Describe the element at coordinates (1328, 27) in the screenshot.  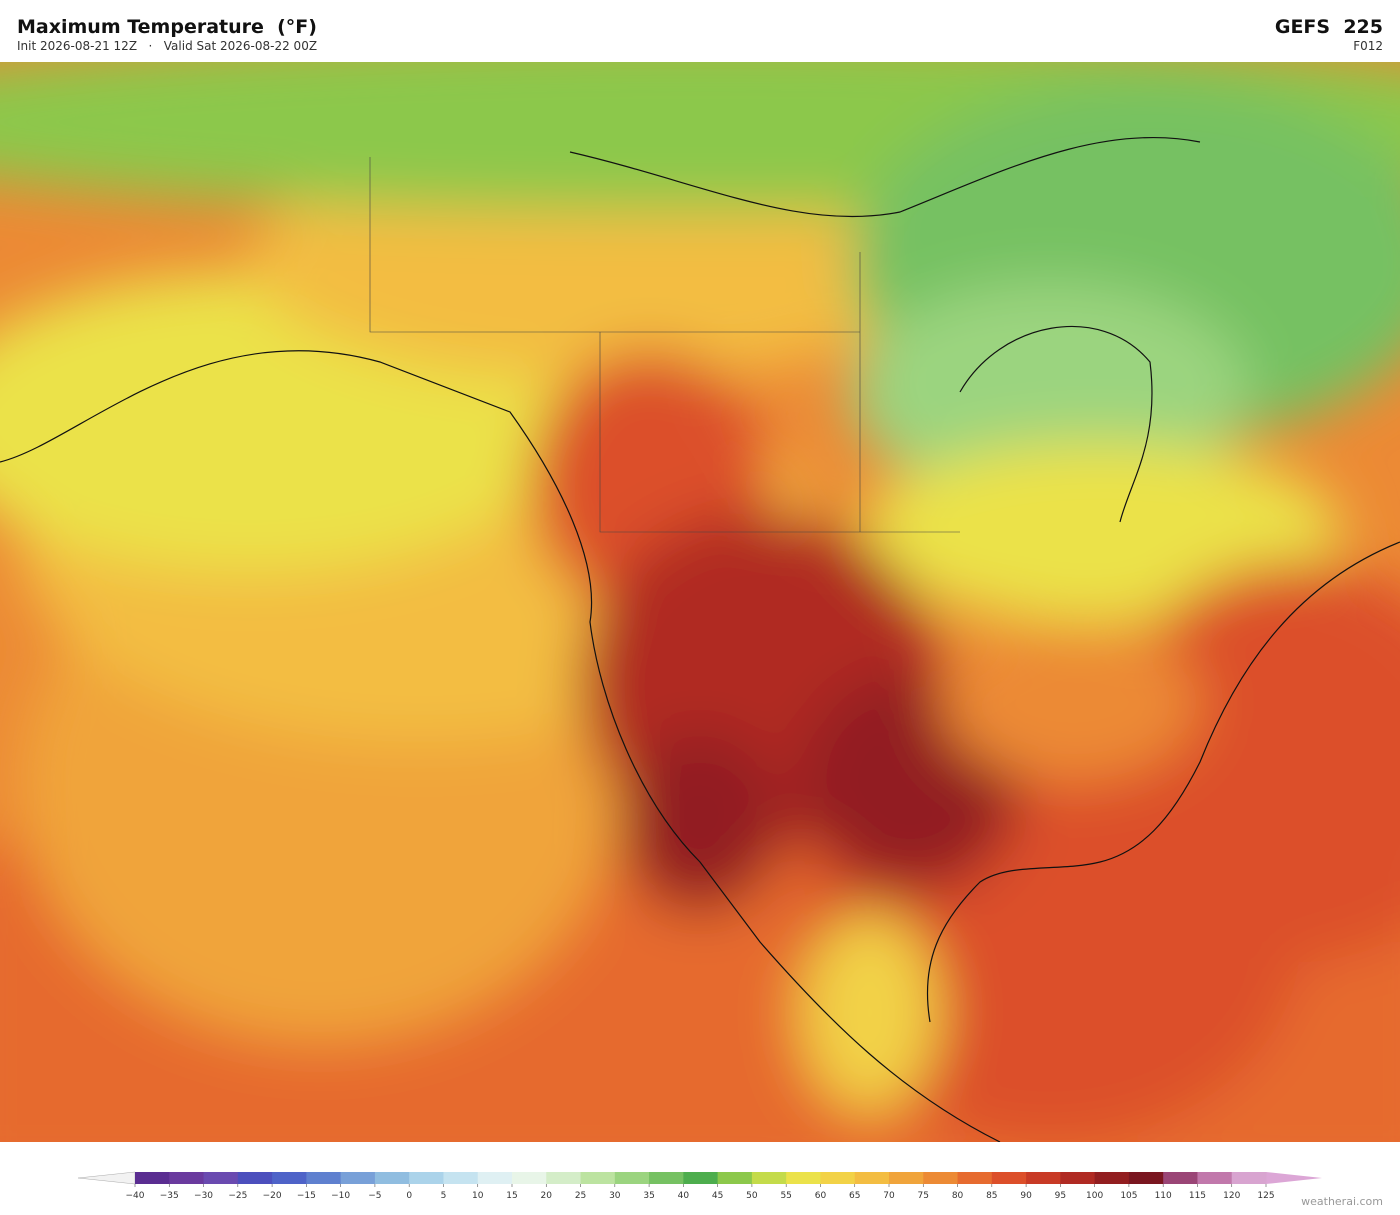
I see `model: GEFS 225` at that location.